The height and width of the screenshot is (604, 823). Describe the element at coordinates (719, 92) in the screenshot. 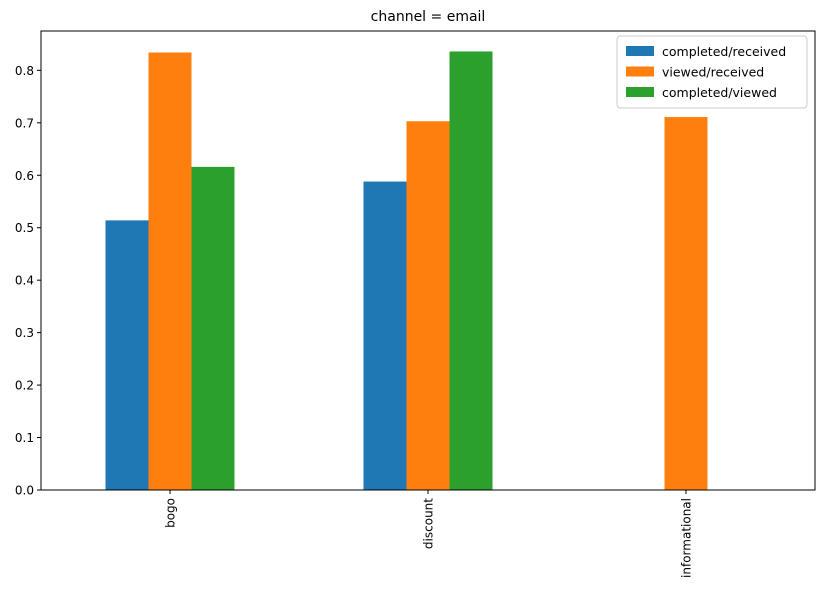

I see `legend-label: completed/viewed` at that location.